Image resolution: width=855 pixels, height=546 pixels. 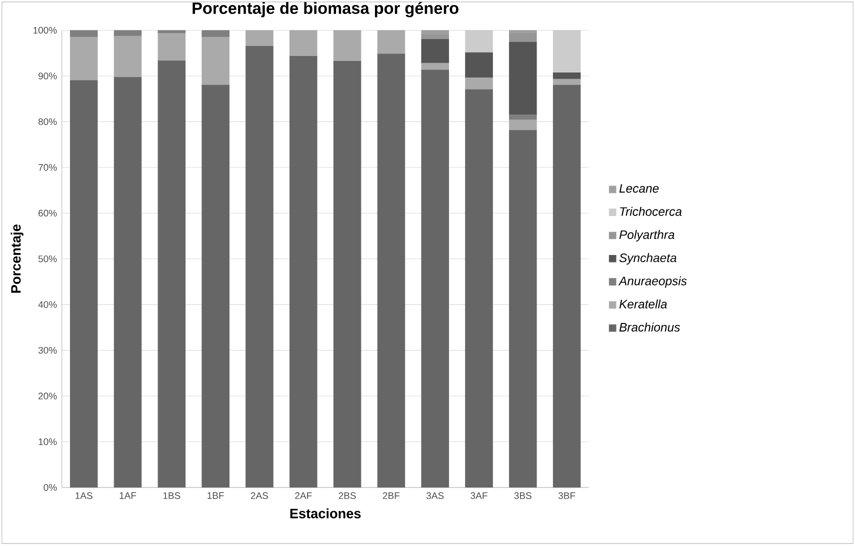 I want to click on x-axis-title: Estaciones, so click(x=325, y=513).